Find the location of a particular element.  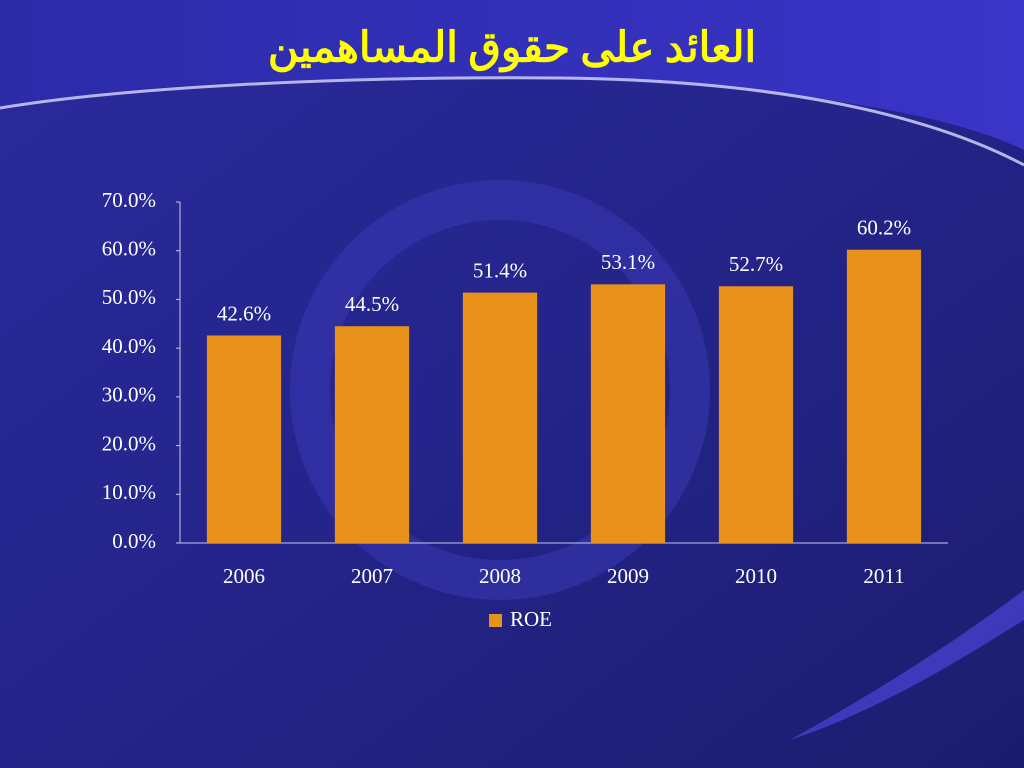

y-tick-label: 30.0% is located at coordinates (129, 395).